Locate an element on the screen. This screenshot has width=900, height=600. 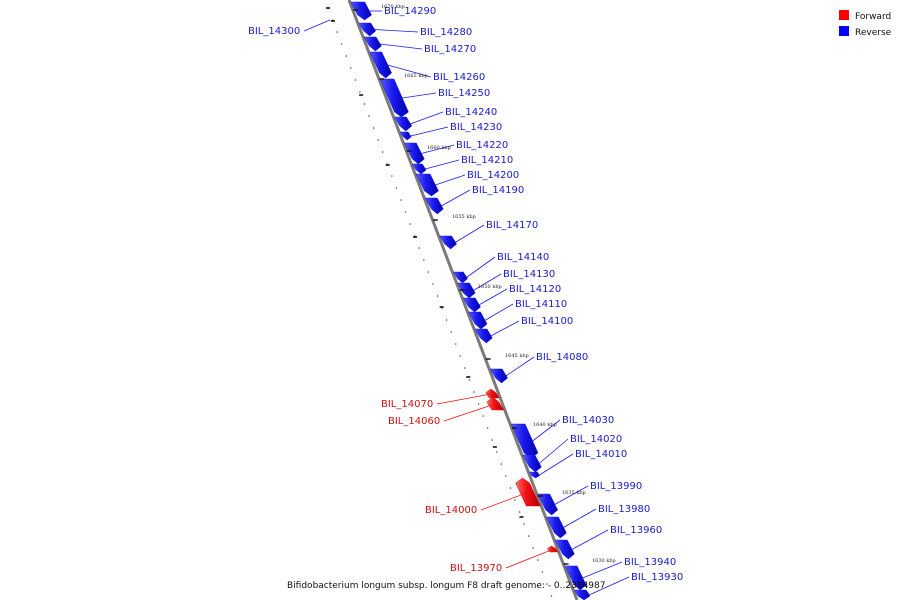
gene-label-bil_14140: BIL_14140 is located at coordinates (523, 257).